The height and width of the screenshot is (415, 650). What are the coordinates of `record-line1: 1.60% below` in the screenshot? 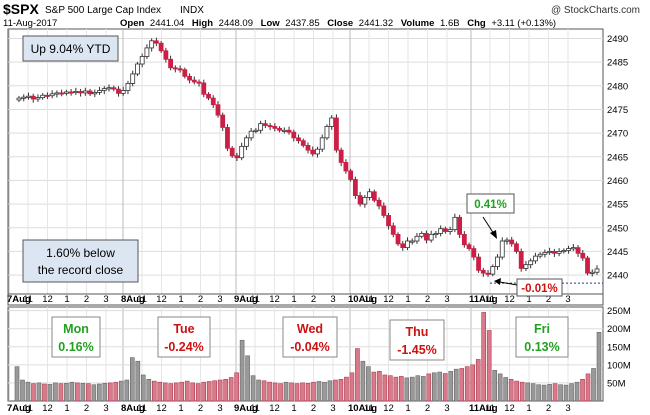 It's located at (80, 253).